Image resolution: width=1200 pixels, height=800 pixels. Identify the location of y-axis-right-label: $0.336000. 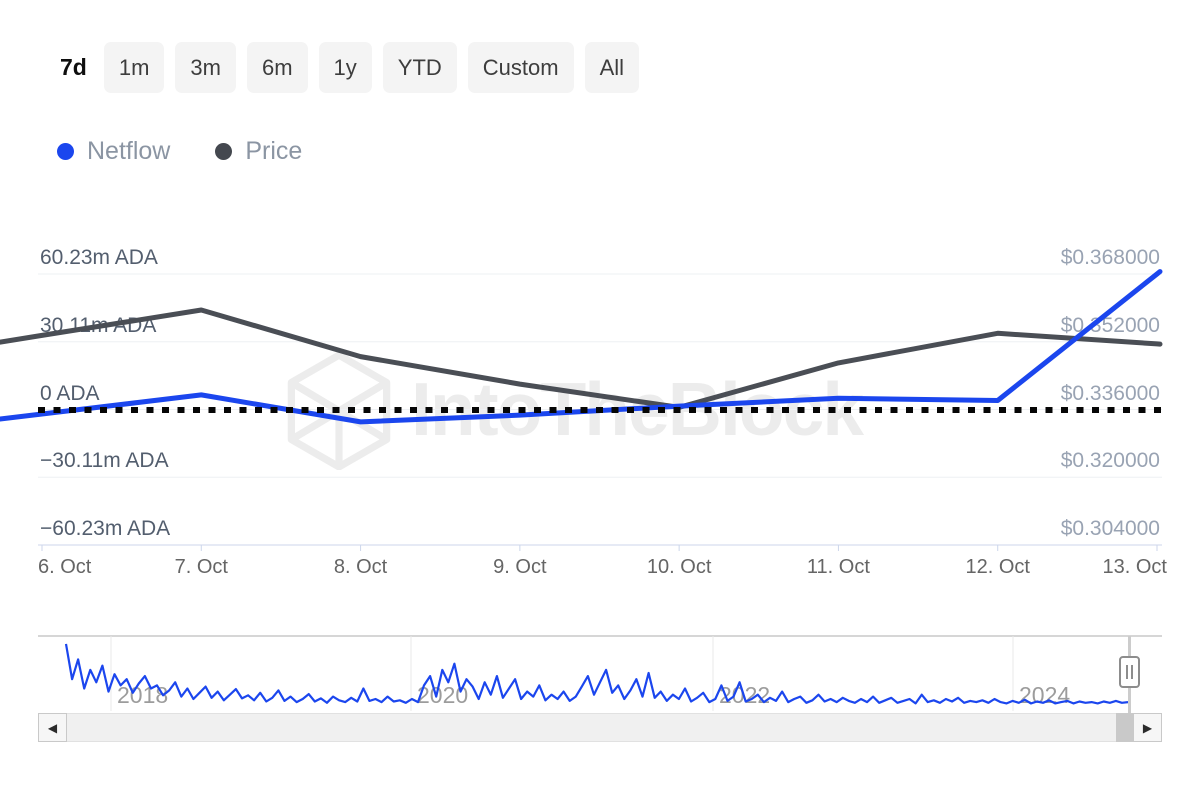
(1110, 393).